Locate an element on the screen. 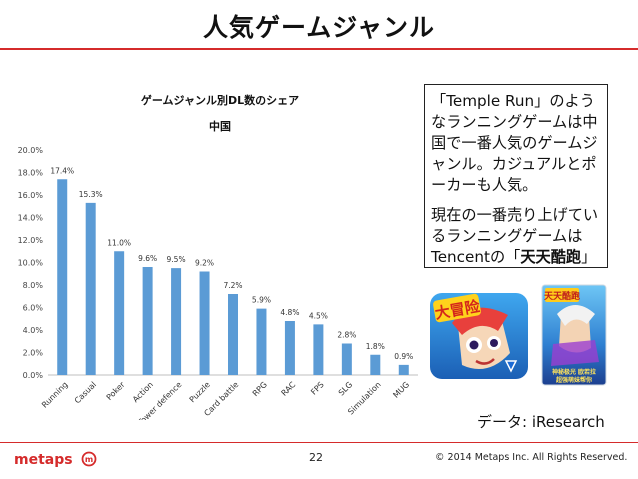 The image size is (638, 479). chart-subtitle: 中国 is located at coordinates (220, 126).